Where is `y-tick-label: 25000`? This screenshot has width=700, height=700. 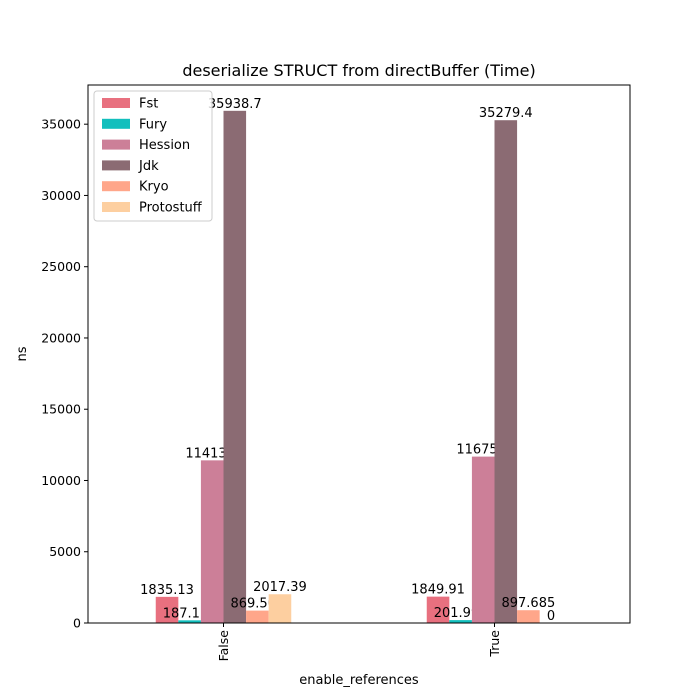 y-tick-label: 25000 is located at coordinates (61, 266).